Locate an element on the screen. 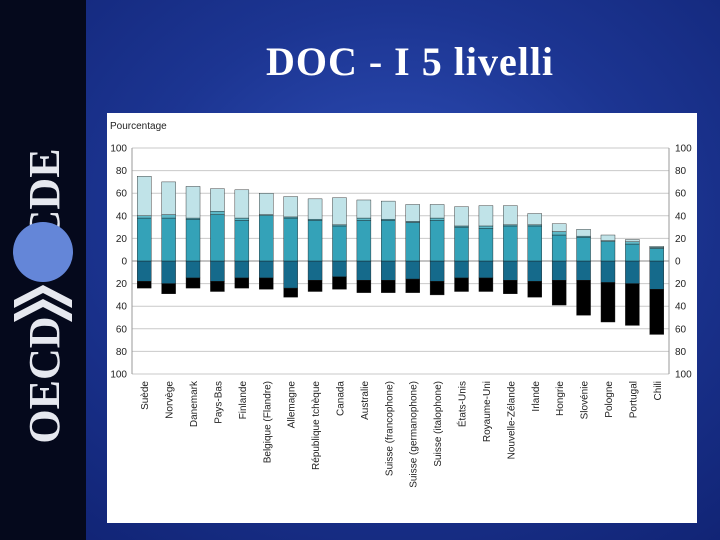  y-tick-label-right: 20 is located at coordinates (681, 239).